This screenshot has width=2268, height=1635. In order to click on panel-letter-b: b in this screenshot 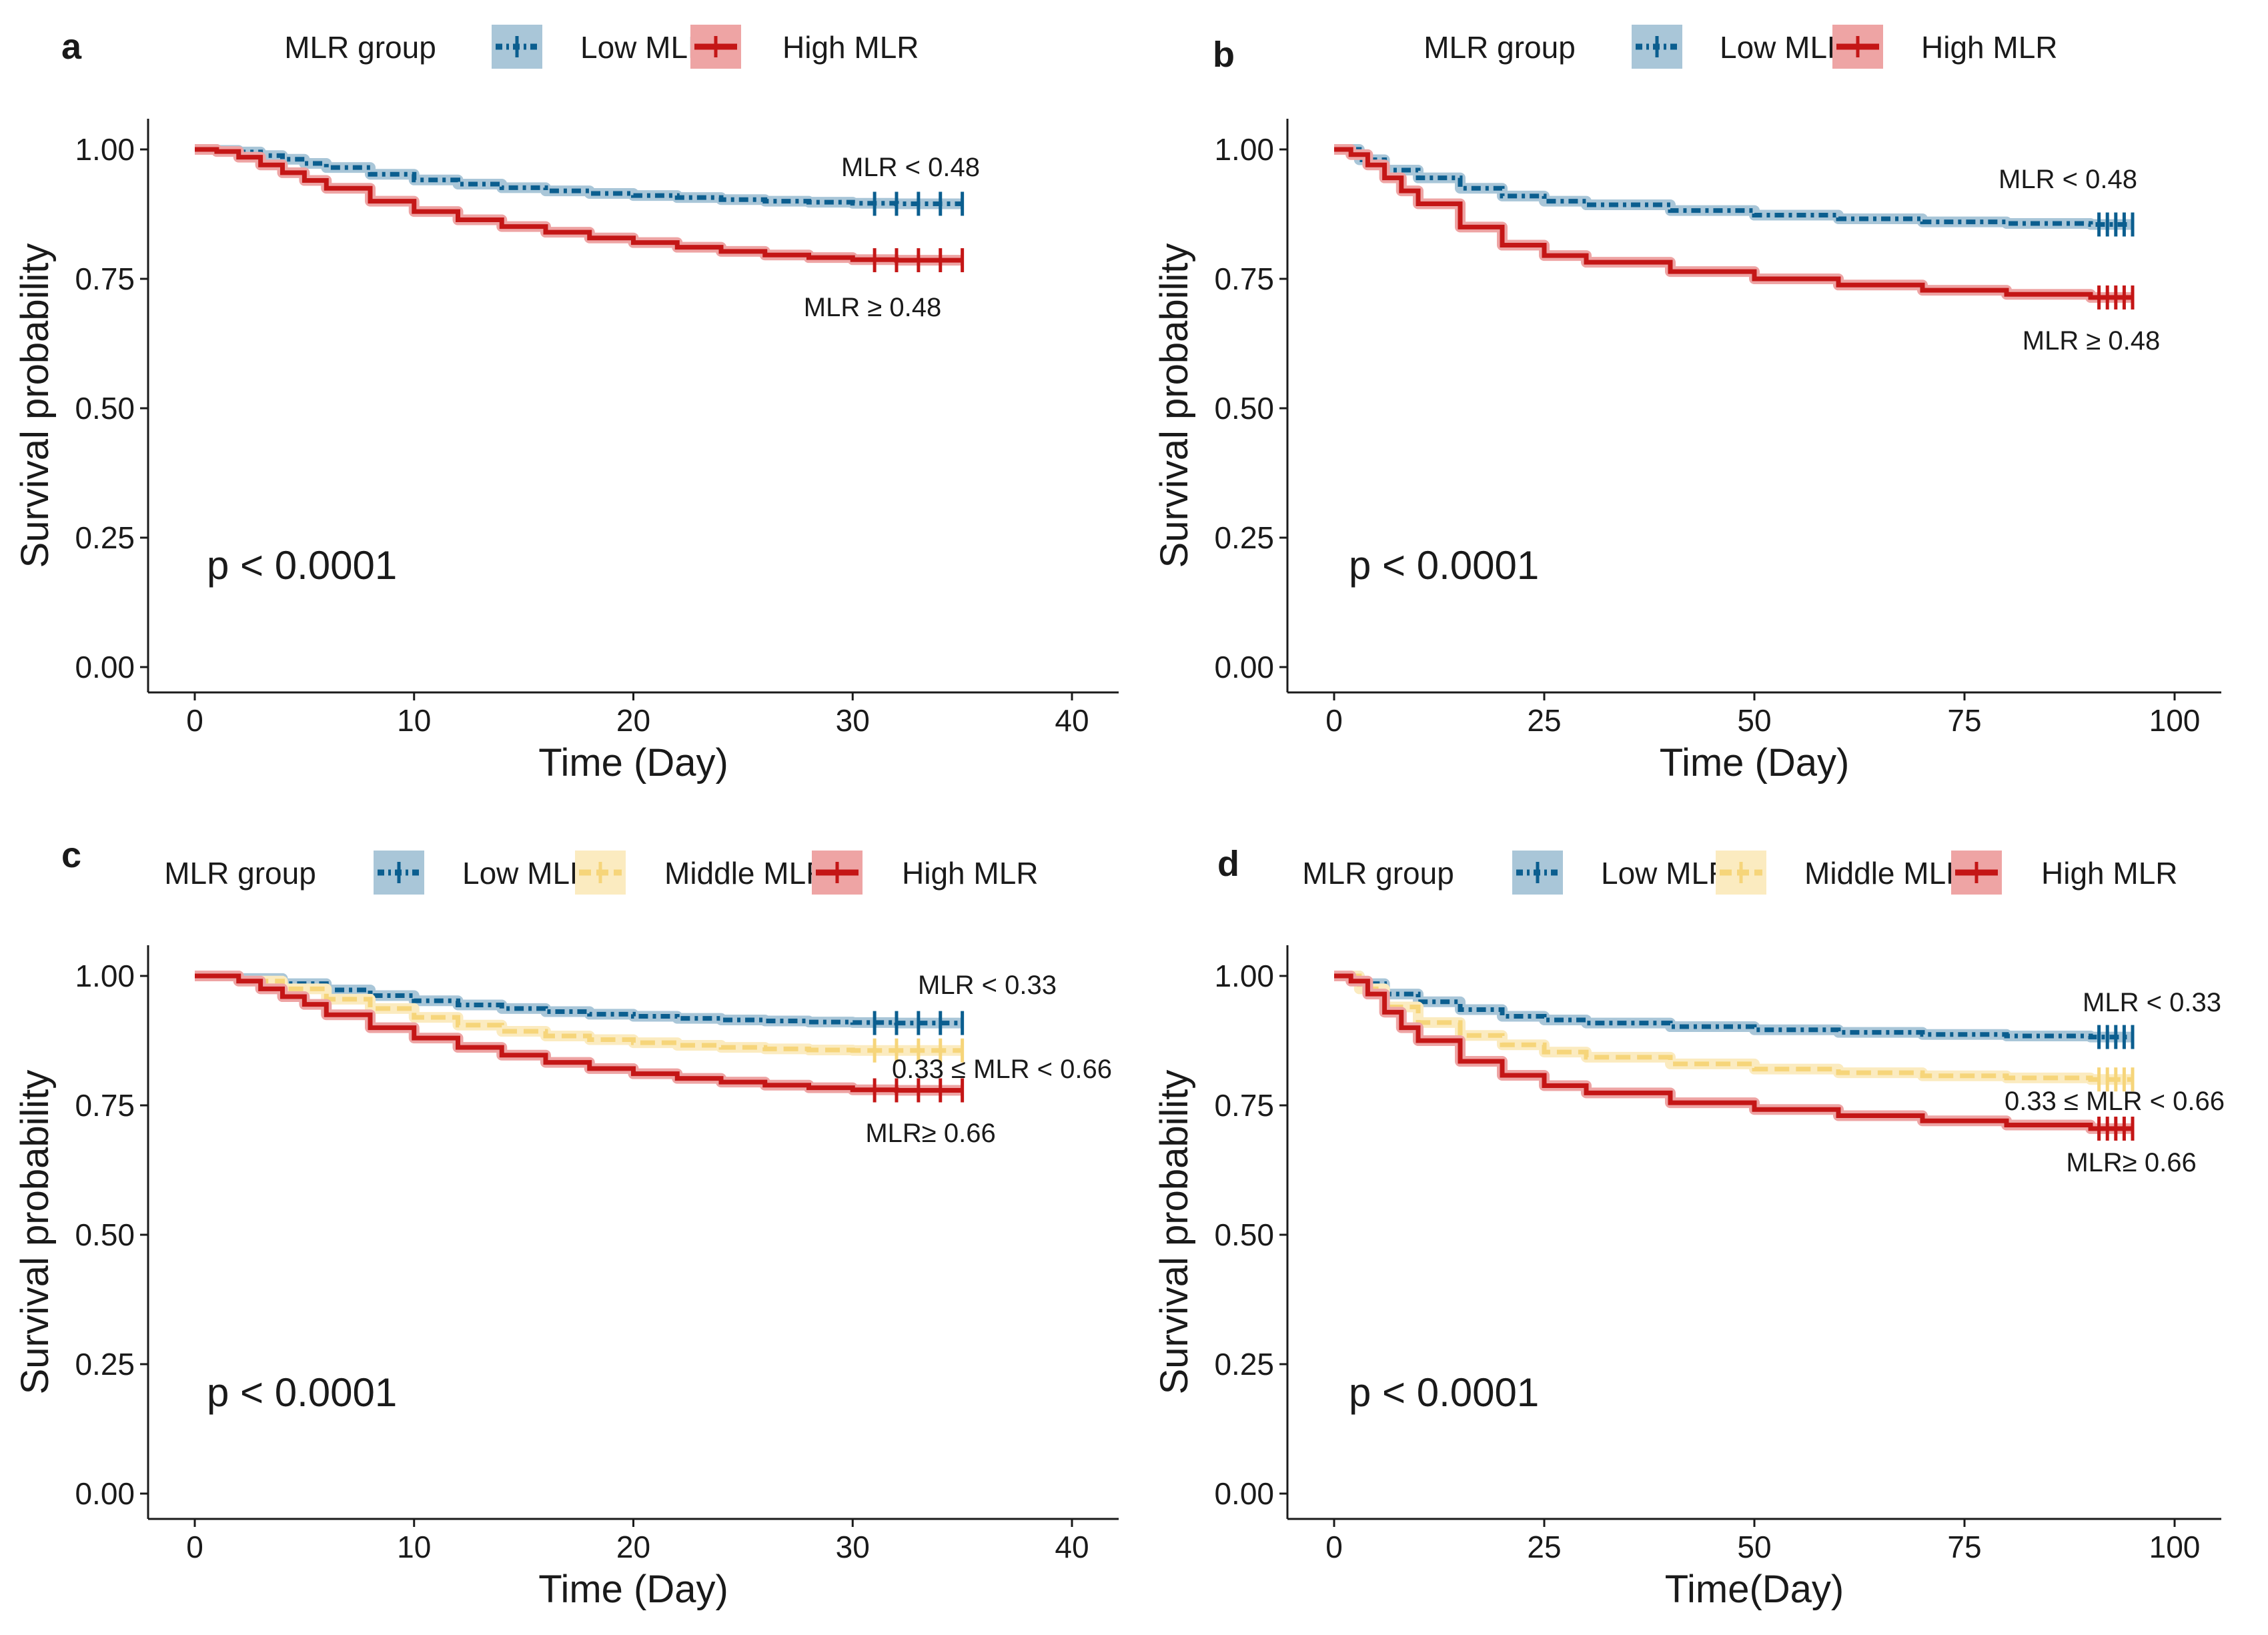, I will do `click(1224, 55)`.